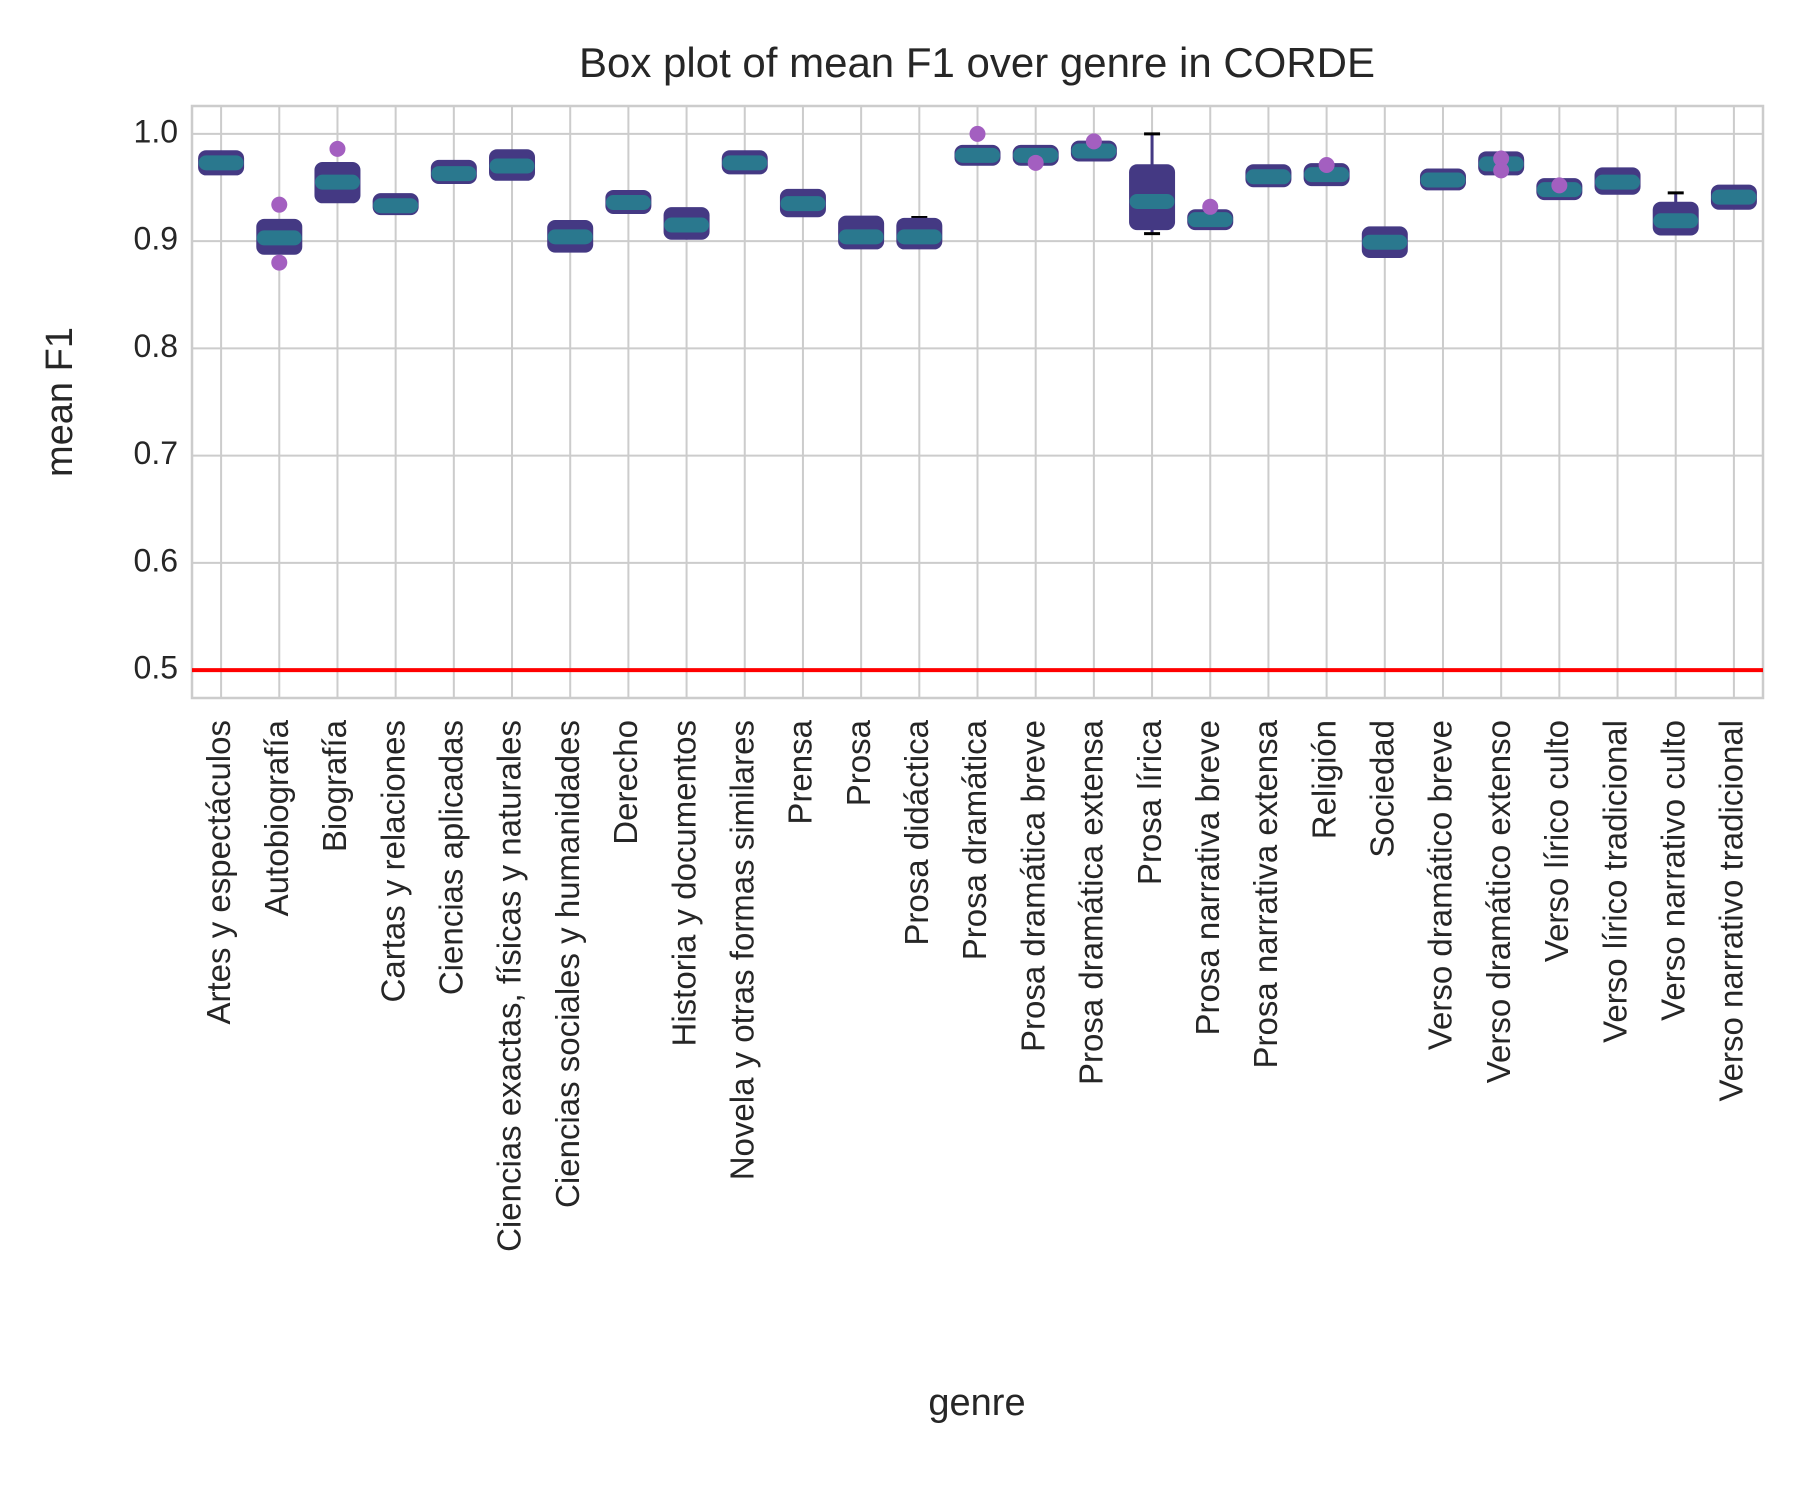  What do you see at coordinates (916, 832) in the screenshot?
I see `x-tick-label: Prosa didáctica` at bounding box center [916, 832].